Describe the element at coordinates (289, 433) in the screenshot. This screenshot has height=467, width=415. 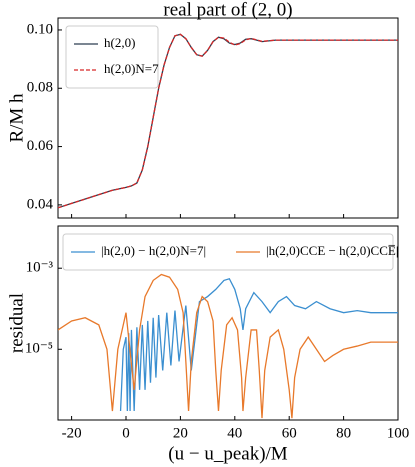
I see `x-tick-label: 60` at that location.